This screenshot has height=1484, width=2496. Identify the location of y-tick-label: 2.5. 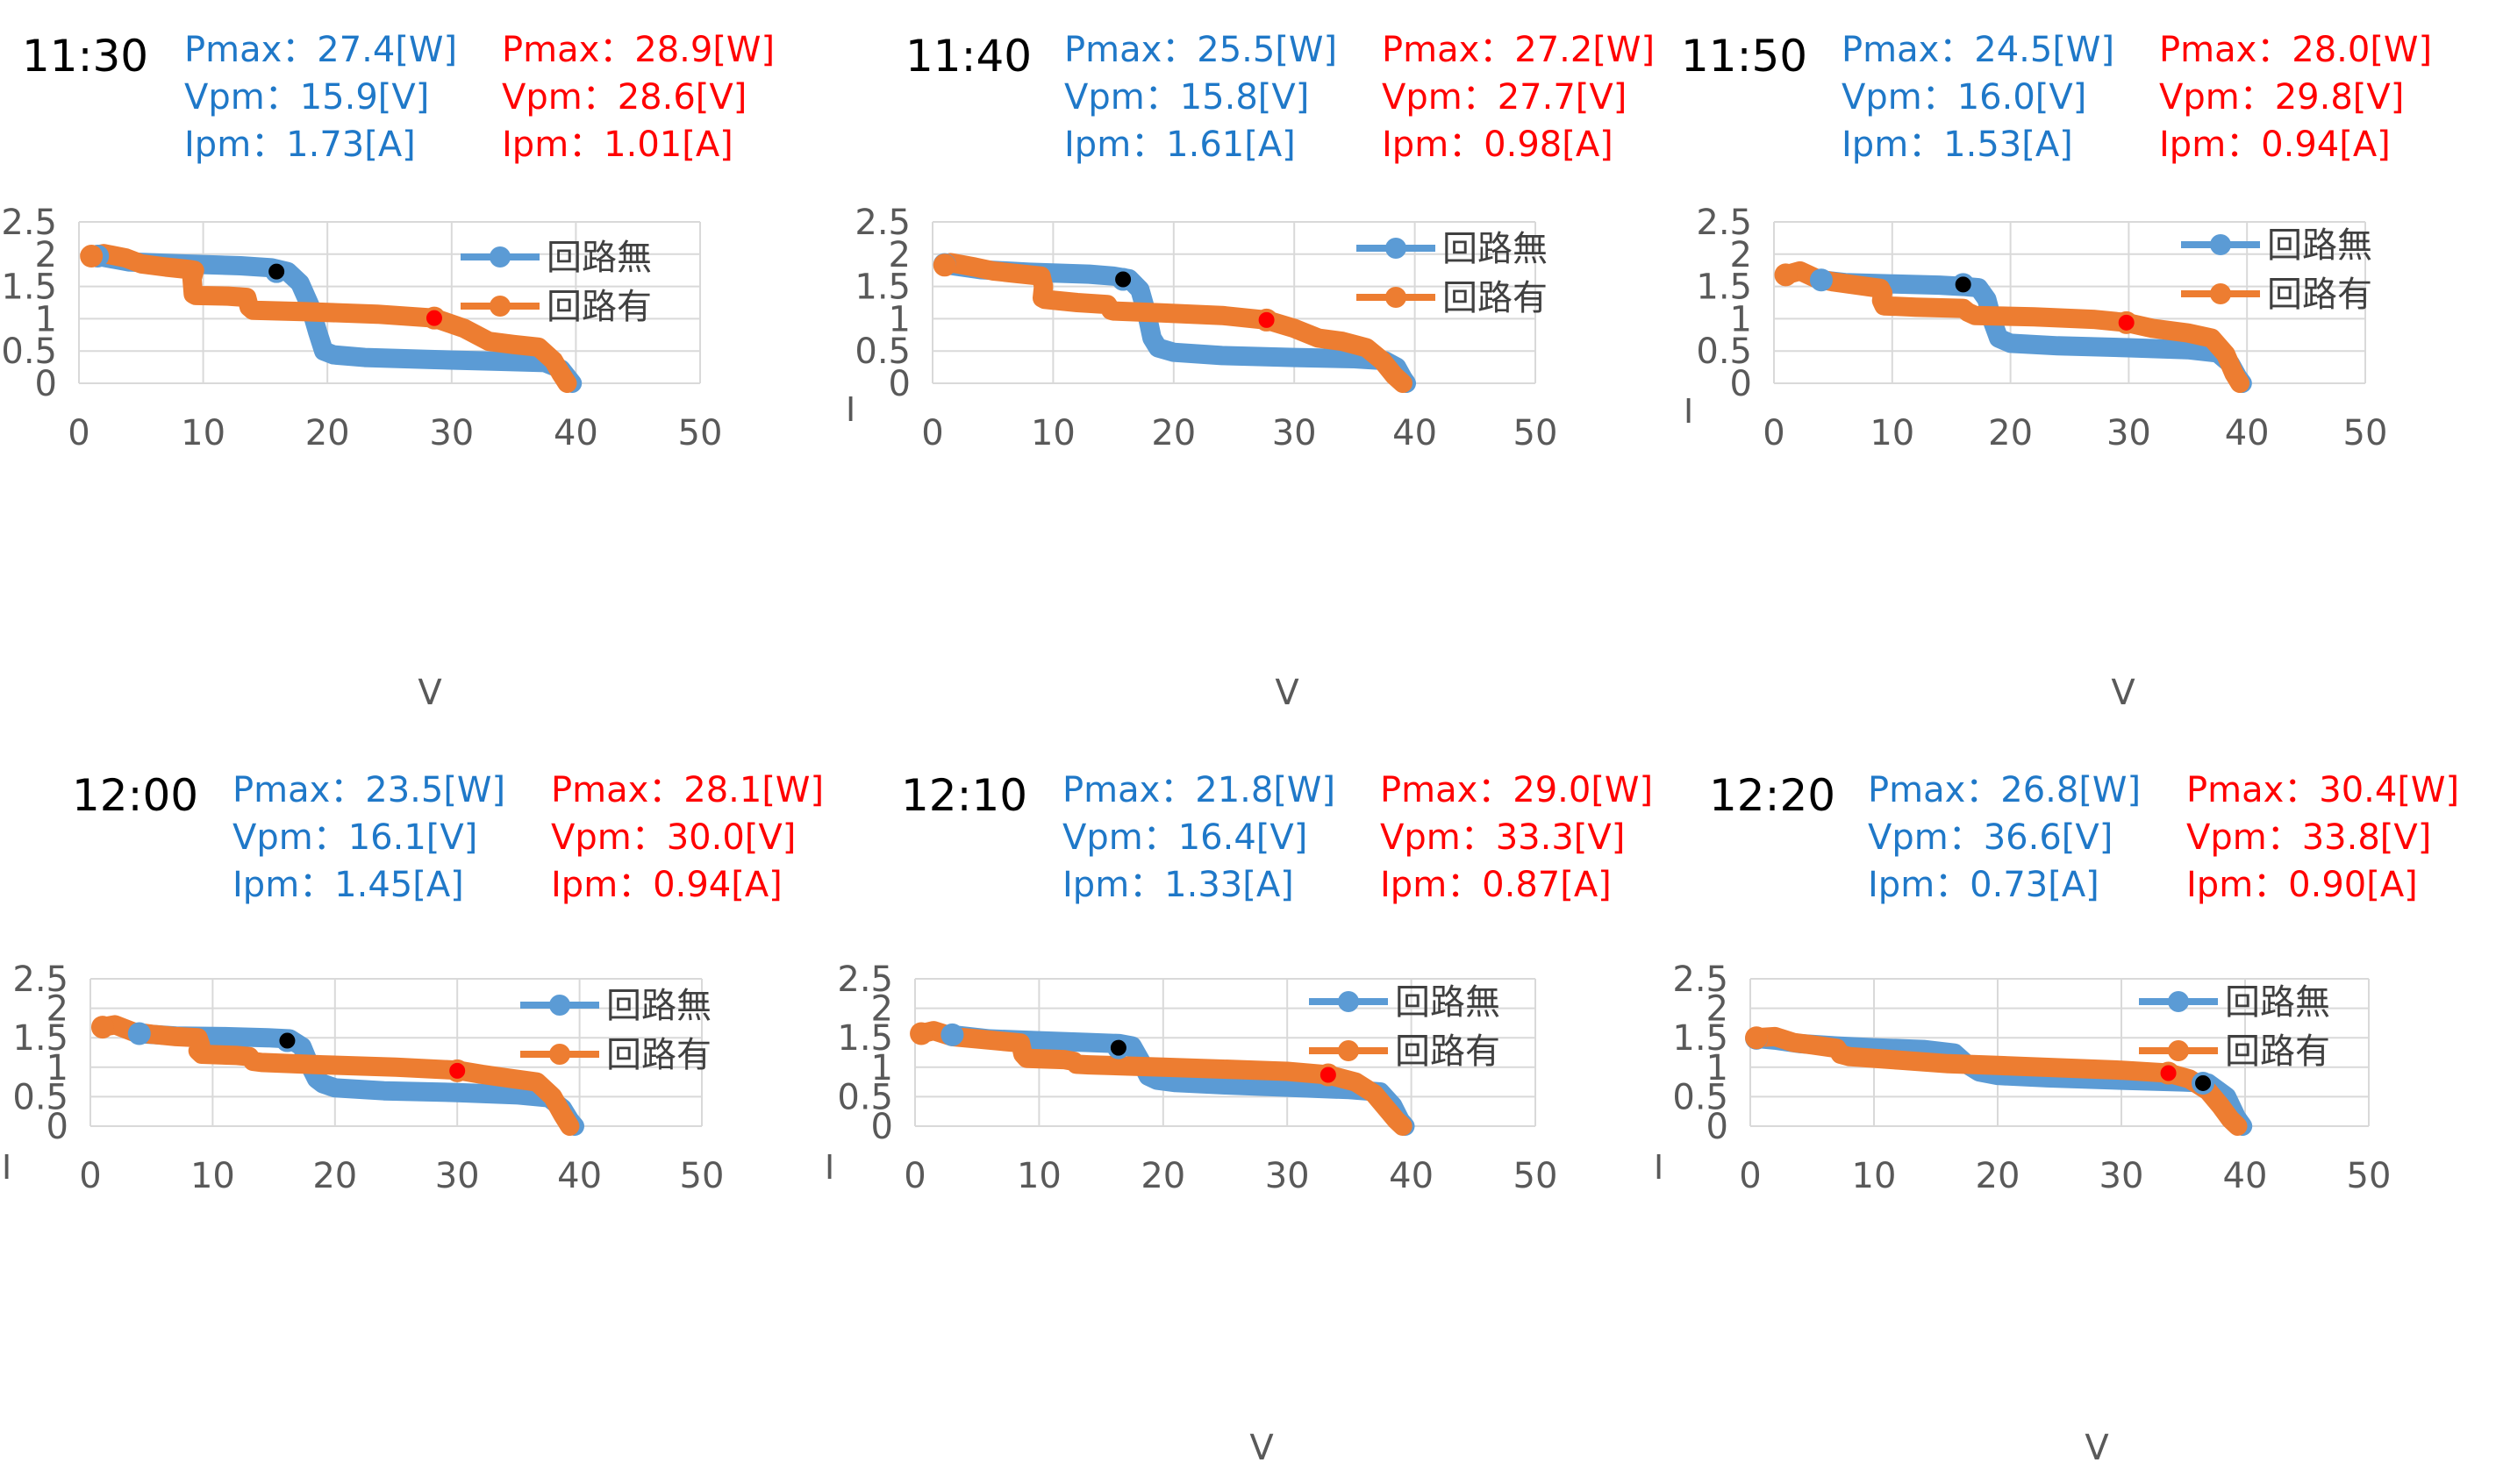
(40, 980).